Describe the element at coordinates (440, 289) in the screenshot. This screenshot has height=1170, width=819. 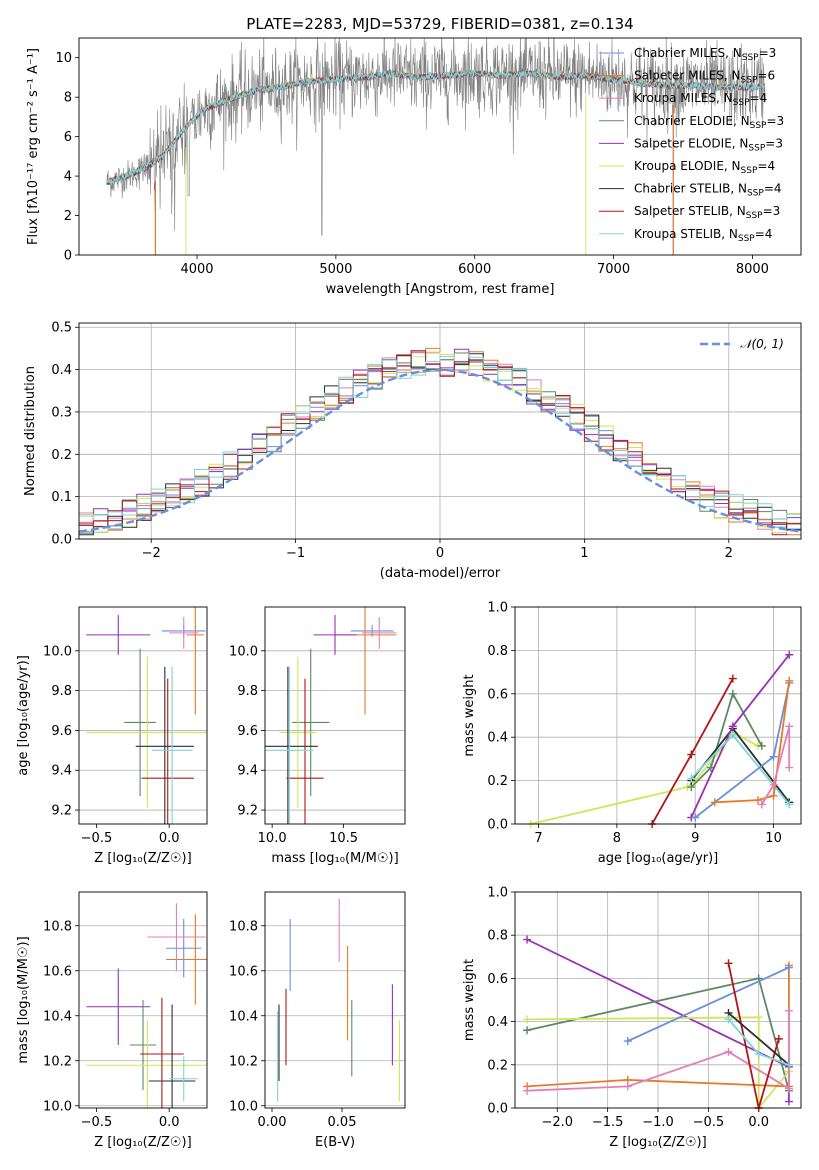
I see `x-axis-label: wavelength [Angstrom, rest frame]` at that location.